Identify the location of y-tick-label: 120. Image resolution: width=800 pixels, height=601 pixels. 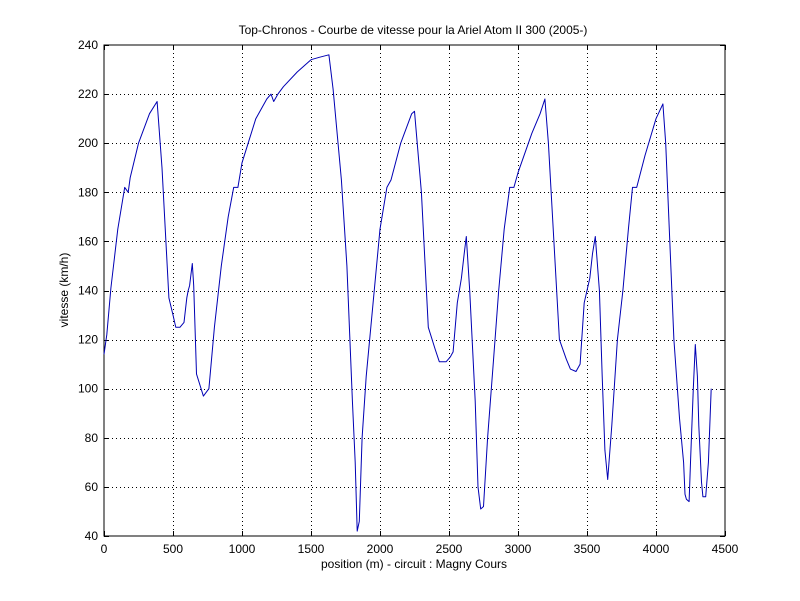
(88, 340).